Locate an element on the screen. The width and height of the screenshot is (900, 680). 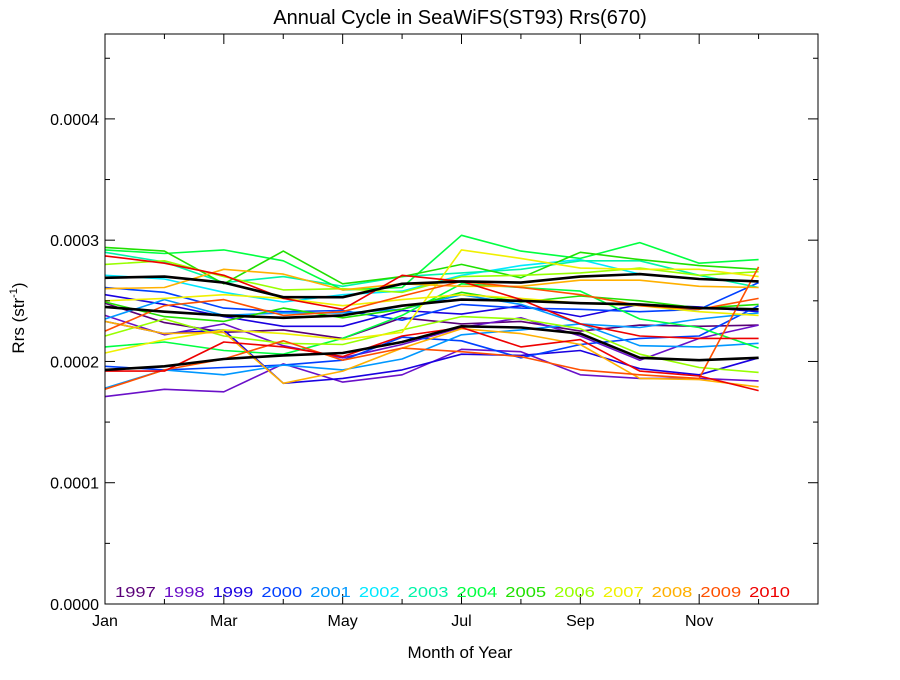
legend-label-2006: 2006 is located at coordinates (574, 592).